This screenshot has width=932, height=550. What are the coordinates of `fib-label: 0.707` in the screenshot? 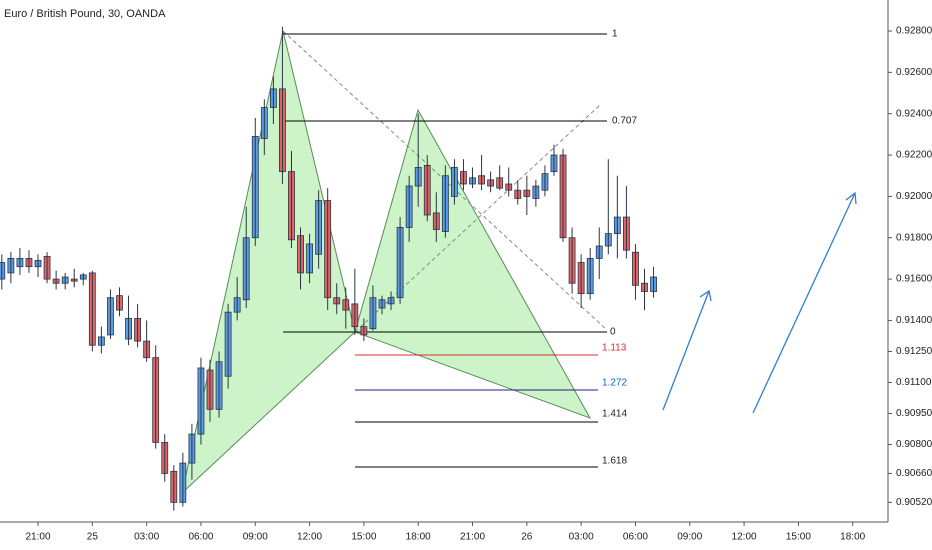 It's located at (624, 121).